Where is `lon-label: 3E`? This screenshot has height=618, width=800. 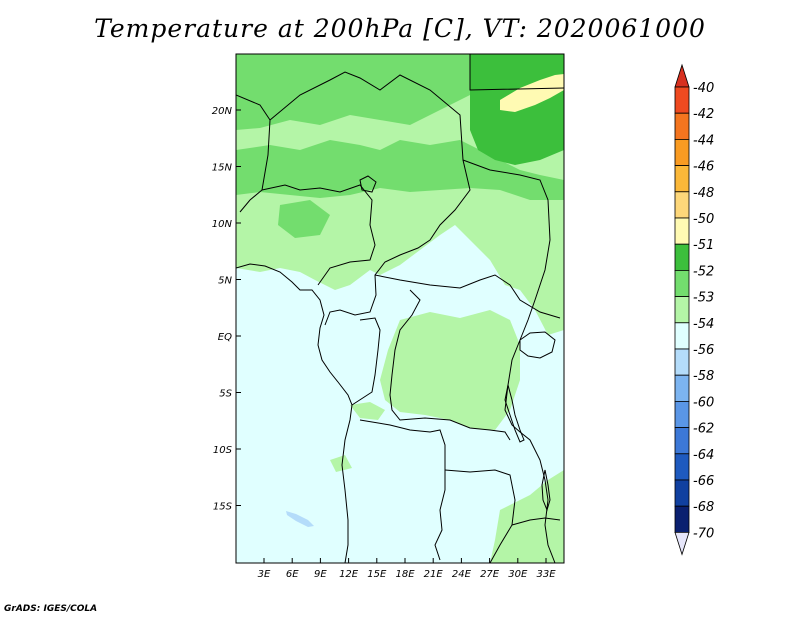 lon-label: 3E is located at coordinates (264, 574).